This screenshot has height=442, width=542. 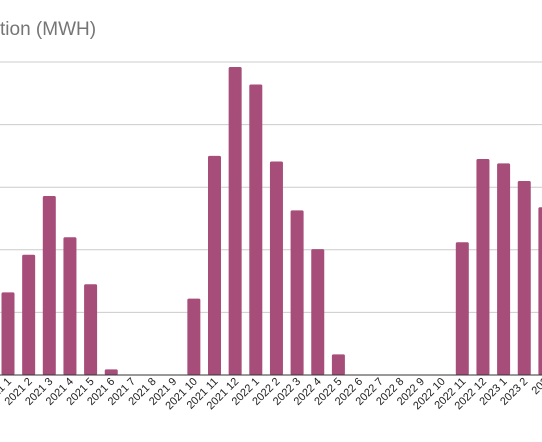 I want to click on x-tick-label: 202, so click(x=536, y=386).